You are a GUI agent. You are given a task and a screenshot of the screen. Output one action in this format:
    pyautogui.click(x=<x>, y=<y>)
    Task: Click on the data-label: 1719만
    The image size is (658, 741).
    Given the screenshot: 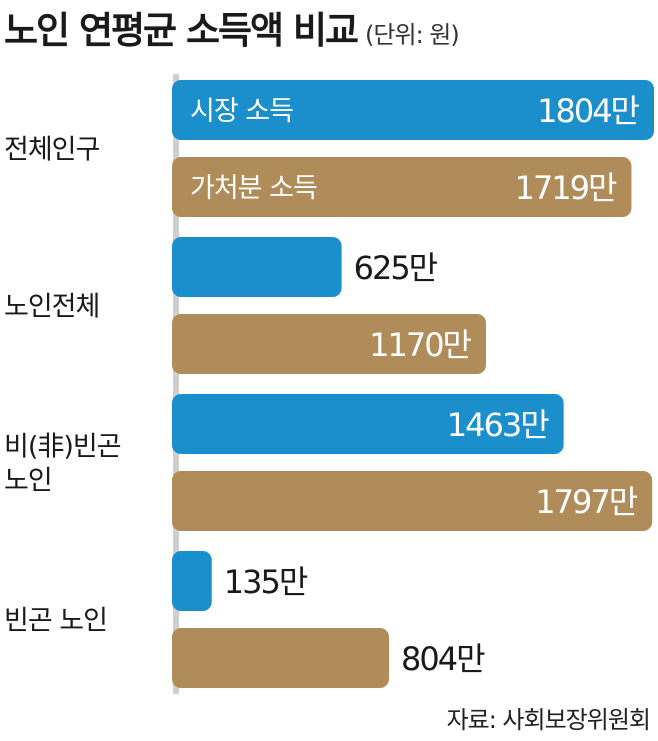 What is the action you would take?
    pyautogui.click(x=566, y=188)
    